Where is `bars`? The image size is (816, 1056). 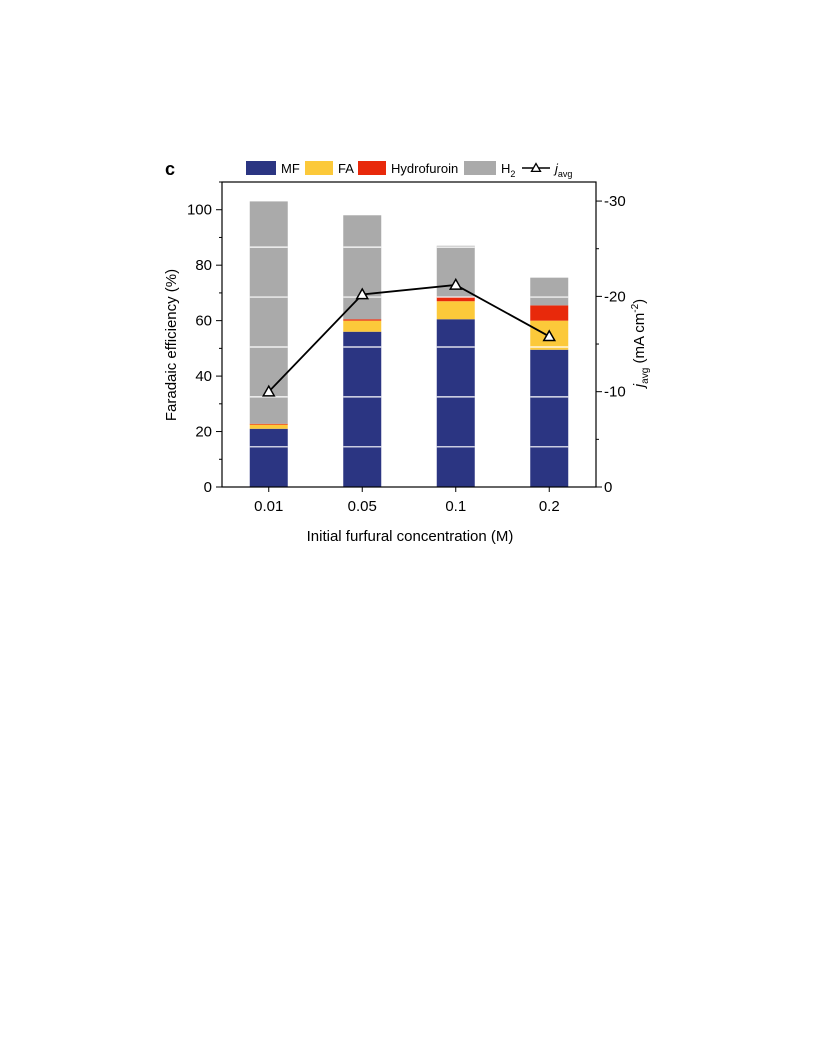 bars is located at coordinates (409, 344).